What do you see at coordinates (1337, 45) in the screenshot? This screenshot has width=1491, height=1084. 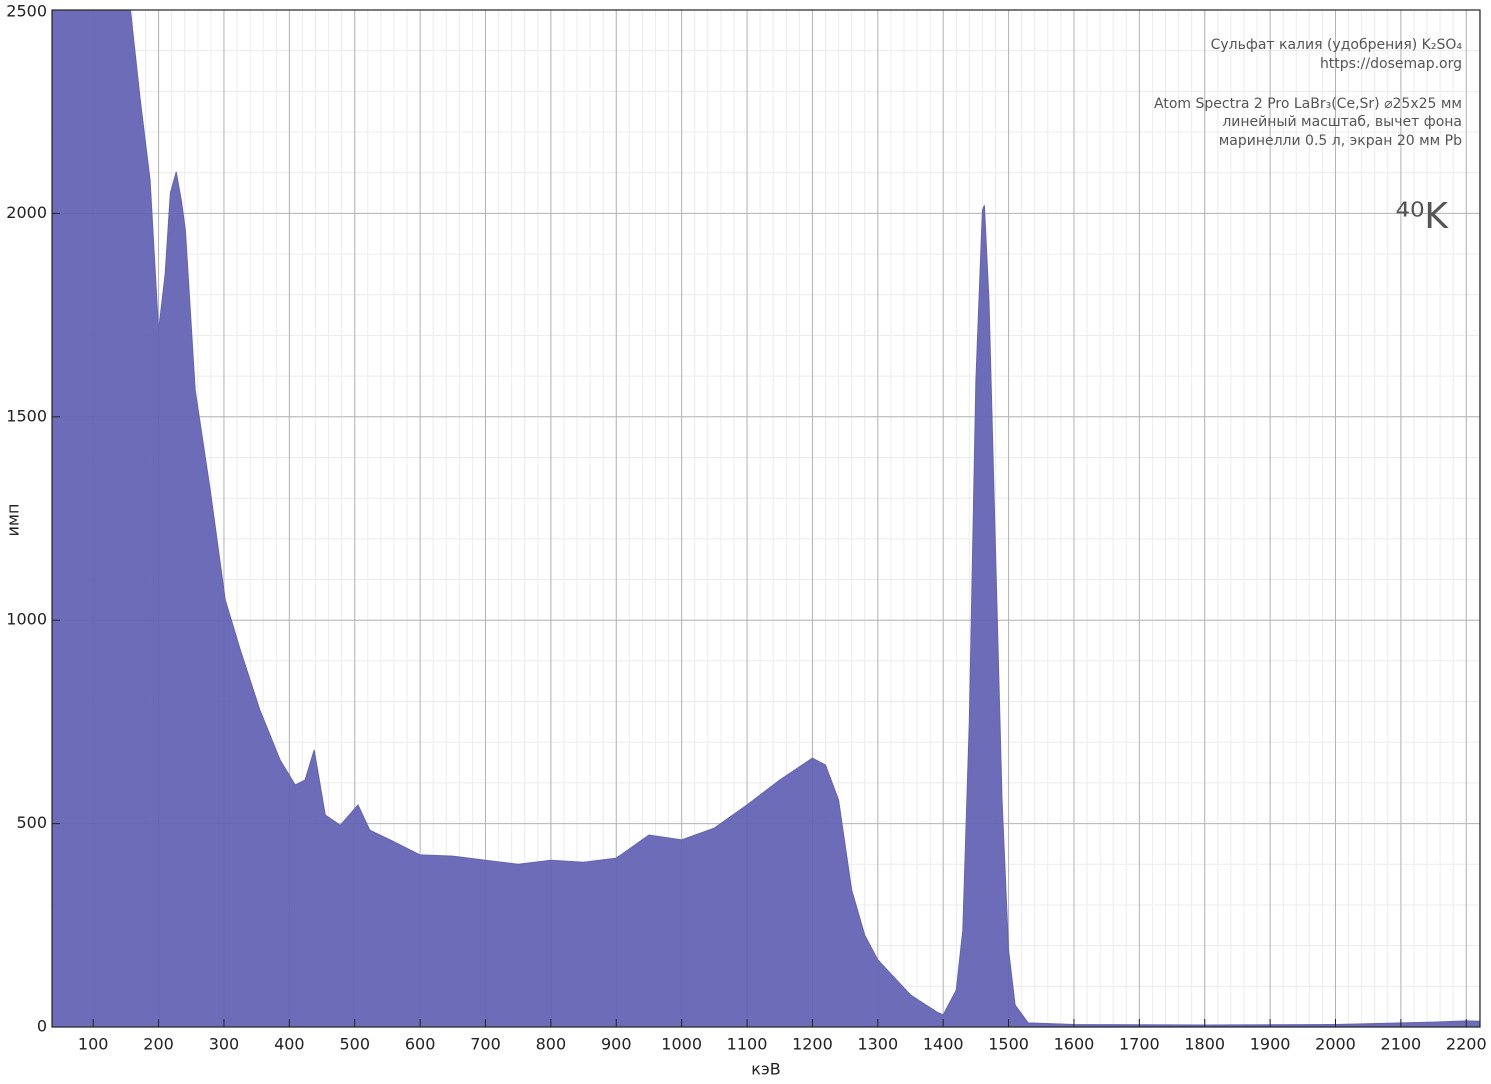 I see `annotation: Сульфат калия (удобрения) K₂SO₄` at bounding box center [1337, 45].